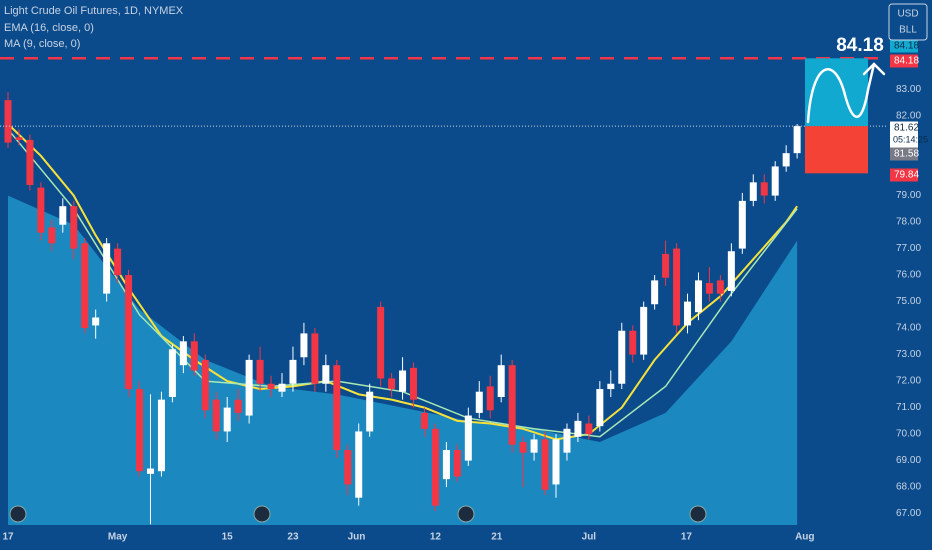 The width and height of the screenshot is (932, 550). Describe the element at coordinates (908, 275) in the screenshot. I see `y-tick-label: 76.00` at that location.